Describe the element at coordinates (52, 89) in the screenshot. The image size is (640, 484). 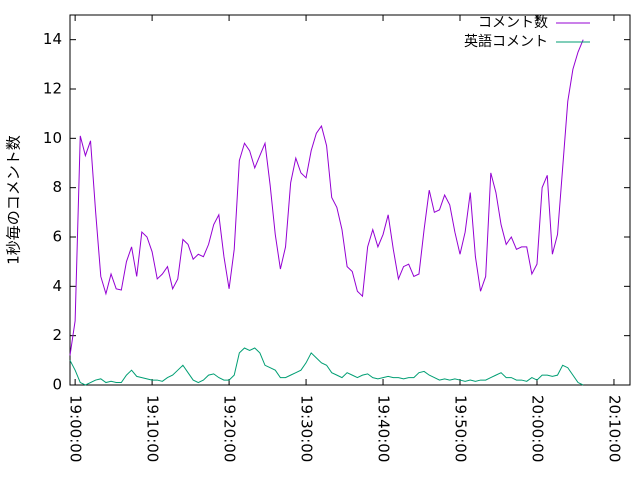
I see `y-tick-label: 12` at that location.